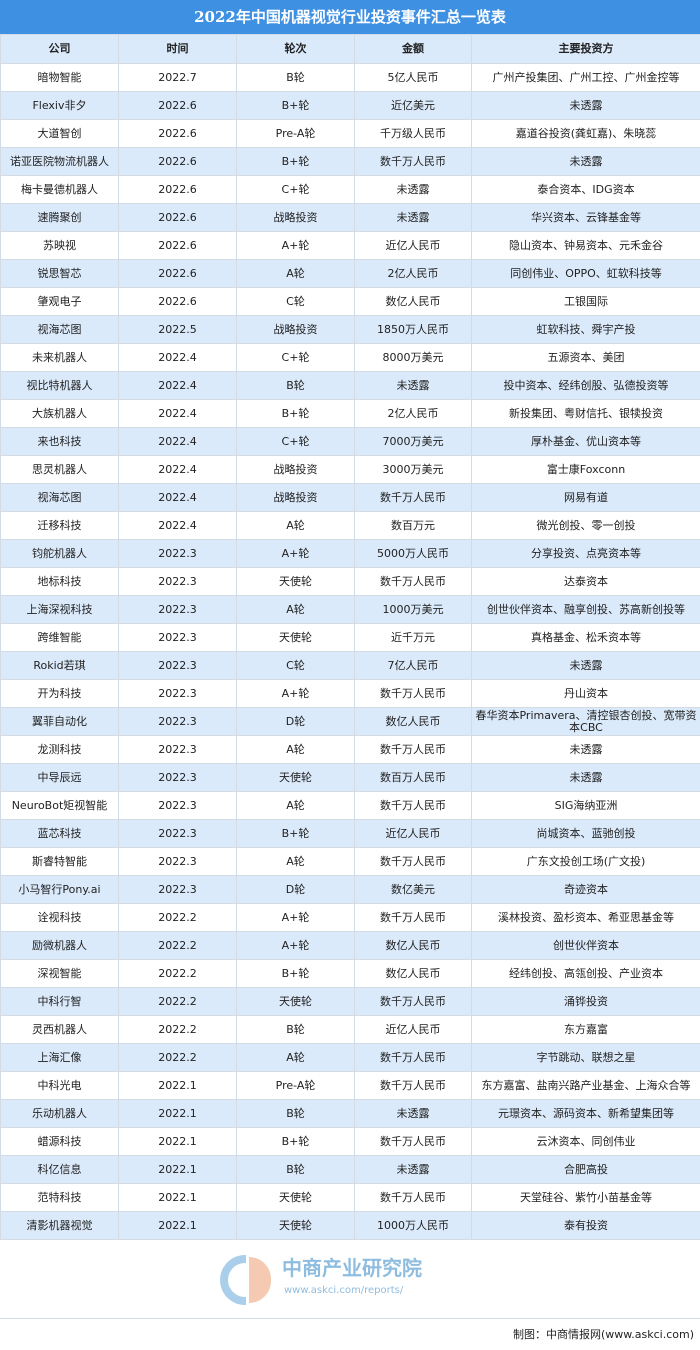 This screenshot has width=700, height=1350. Describe the element at coordinates (60, 358) in the screenshot. I see `cell-company: 未来机器人` at that location.